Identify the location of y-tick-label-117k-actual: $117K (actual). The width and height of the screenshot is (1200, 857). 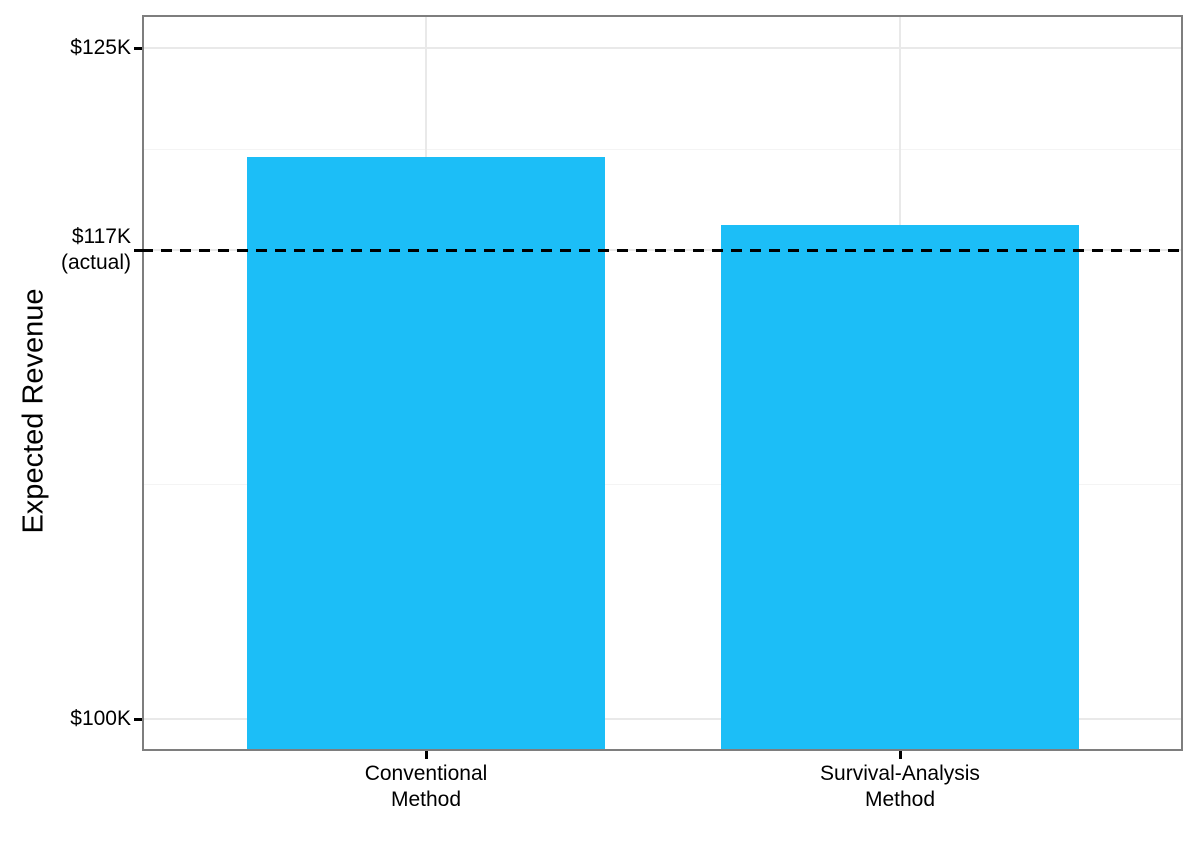
(95, 249).